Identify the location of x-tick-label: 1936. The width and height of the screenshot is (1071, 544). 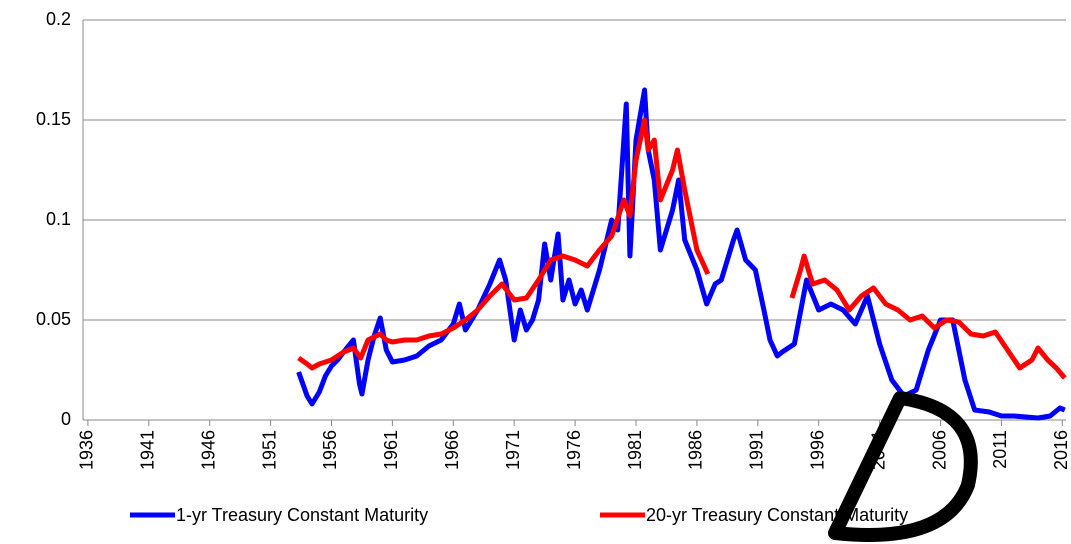
(87, 450).